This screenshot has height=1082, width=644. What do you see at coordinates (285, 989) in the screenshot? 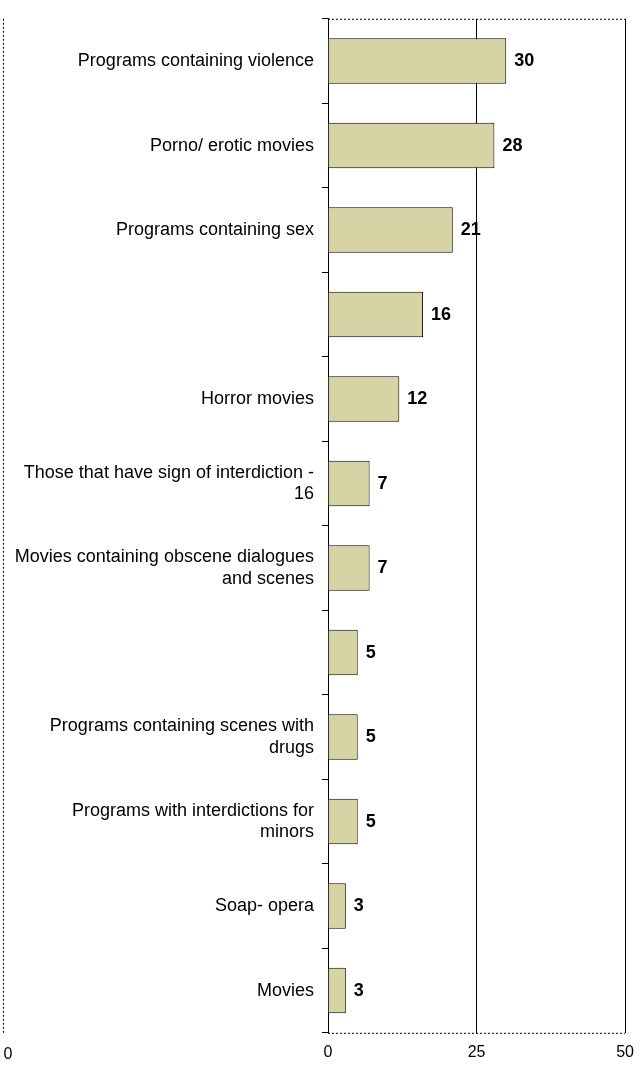
I see `y-tick-label: Movies` at bounding box center [285, 989].